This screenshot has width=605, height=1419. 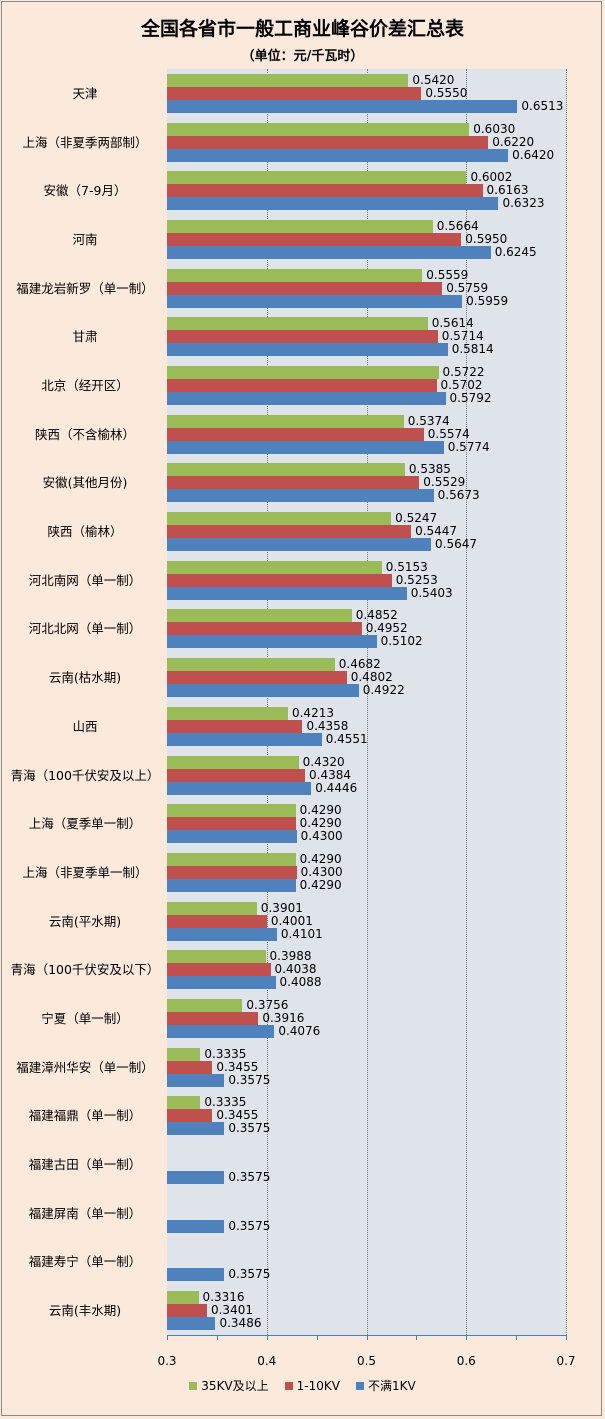 What do you see at coordinates (283, 1018) in the screenshot?
I see `data-label: 0.3916` at bounding box center [283, 1018].